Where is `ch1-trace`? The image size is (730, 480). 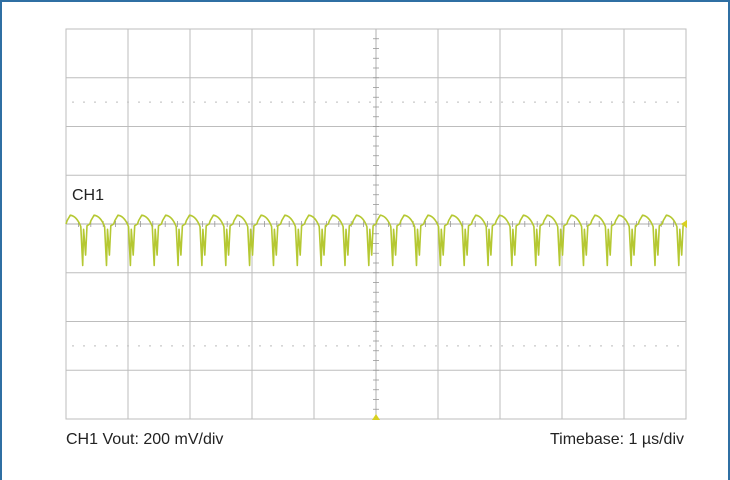 ch1-trace is located at coordinates (376, 240).